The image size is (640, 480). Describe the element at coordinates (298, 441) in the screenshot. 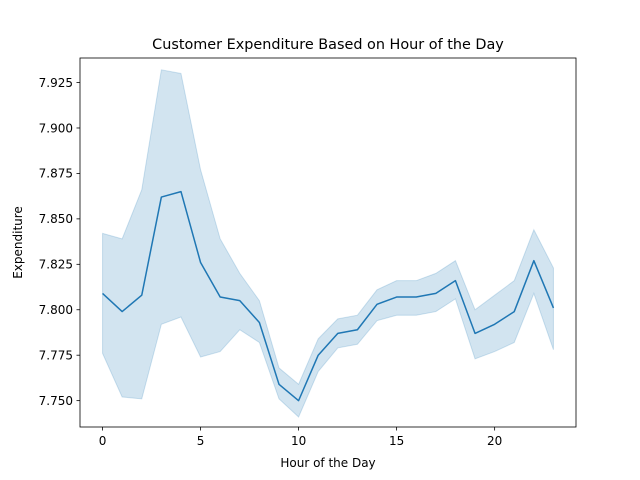

I see `x-tick-label: 10` at that location.